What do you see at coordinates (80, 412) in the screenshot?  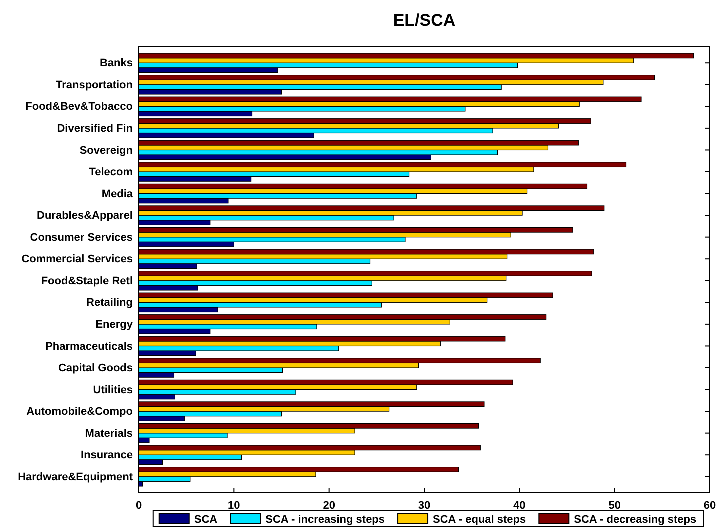 I see `y-tick-label: Automobile&Compo` at bounding box center [80, 412].